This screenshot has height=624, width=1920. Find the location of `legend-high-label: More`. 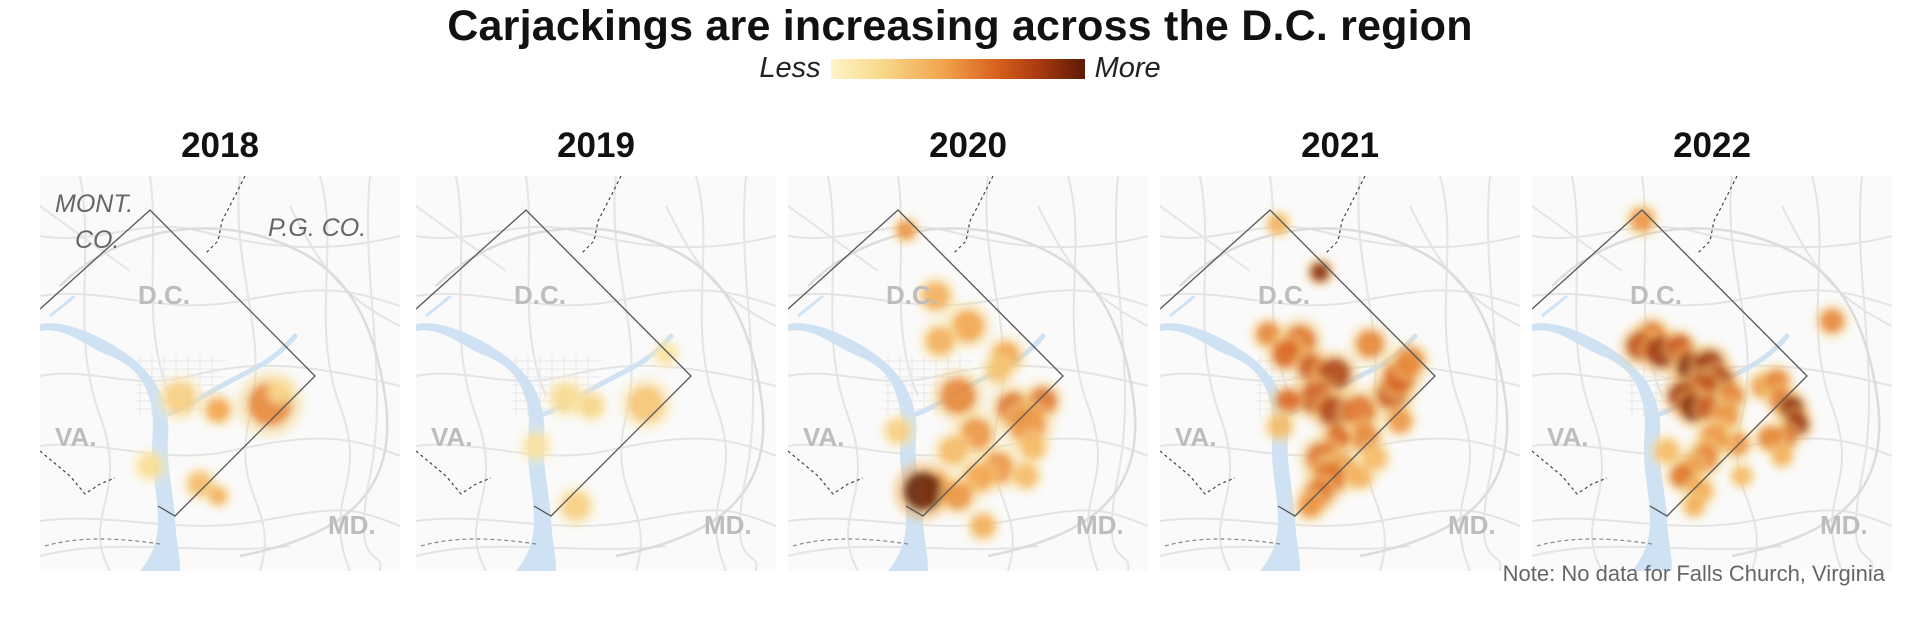

legend-high-label: More is located at coordinates (1127, 68).